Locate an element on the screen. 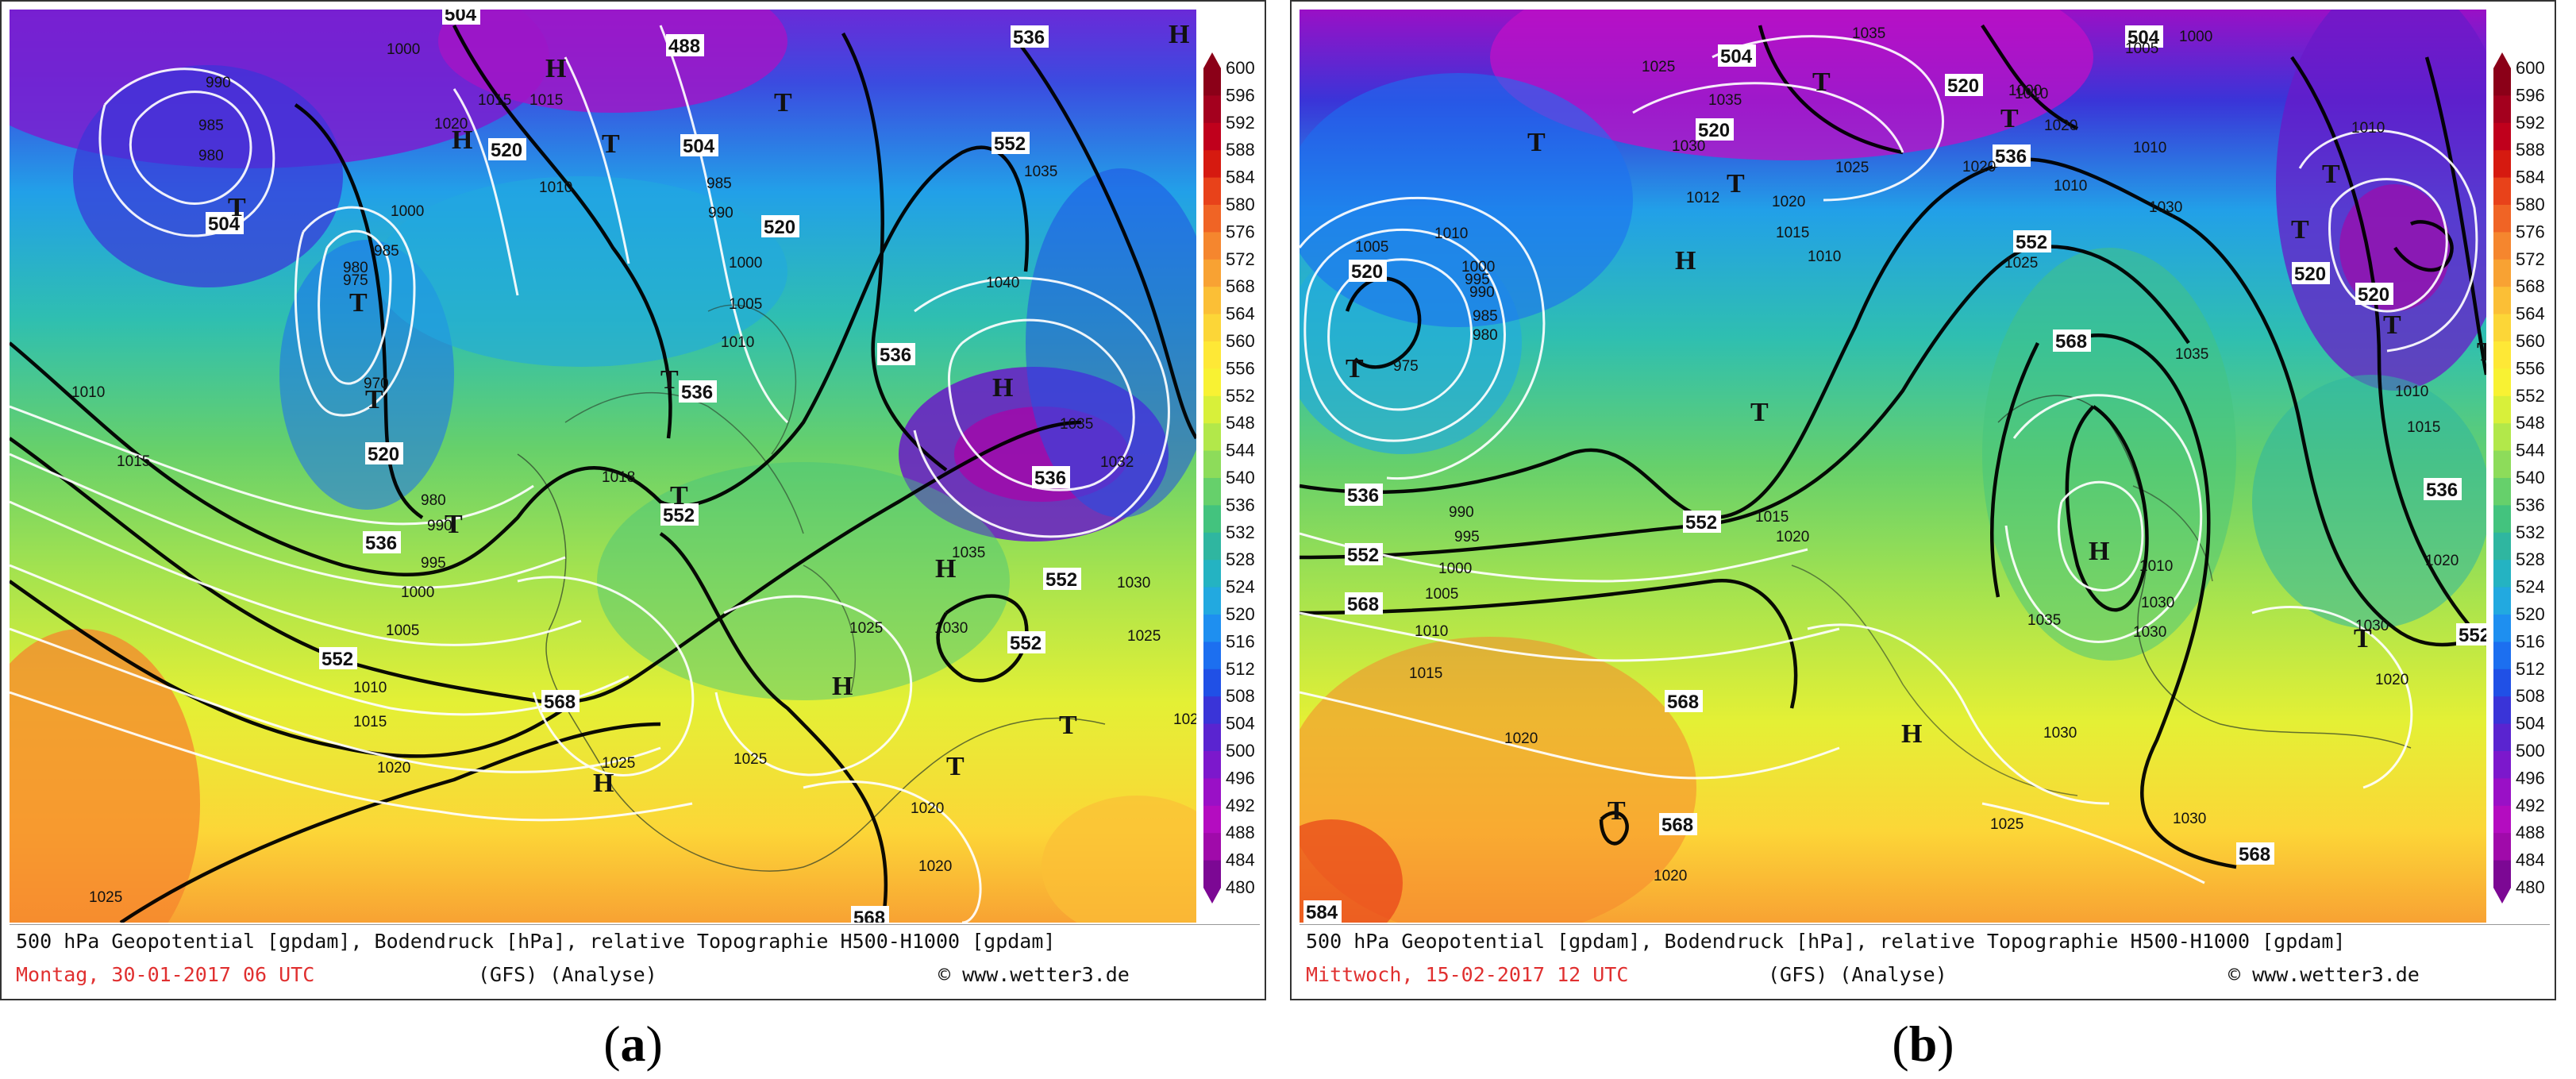  isobar-label: 975 is located at coordinates (1406, 367).